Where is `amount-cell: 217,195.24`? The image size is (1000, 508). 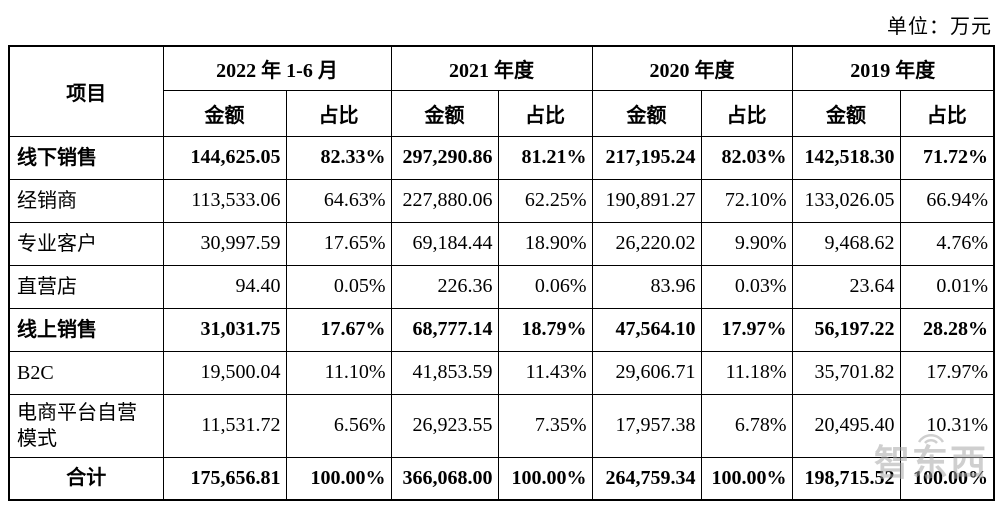
amount-cell: 217,195.24 is located at coordinates (646, 157).